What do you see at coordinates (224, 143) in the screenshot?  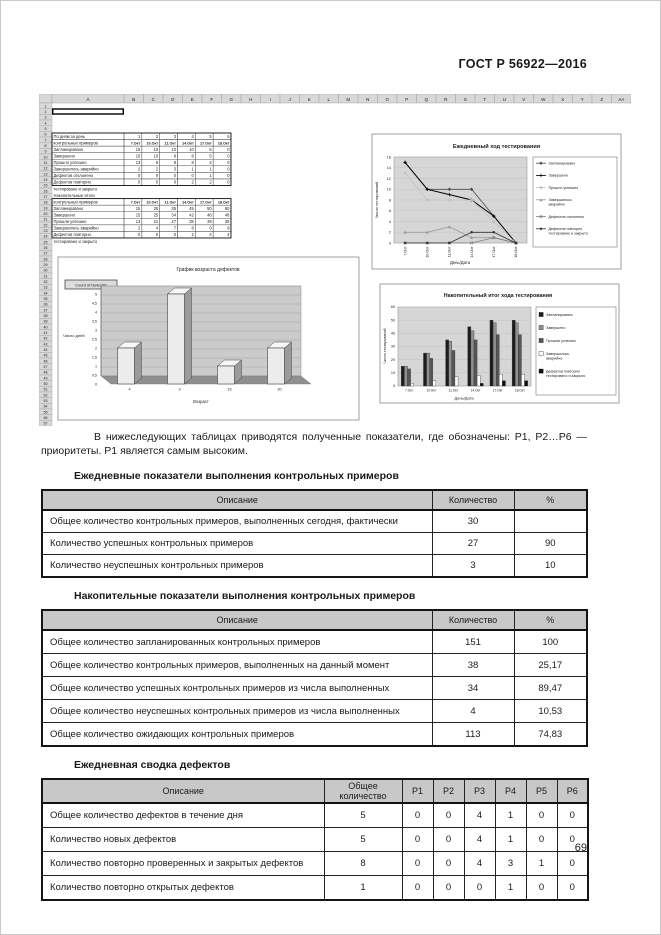 I see `svg-text: 18.Окт` at bounding box center [224, 143].